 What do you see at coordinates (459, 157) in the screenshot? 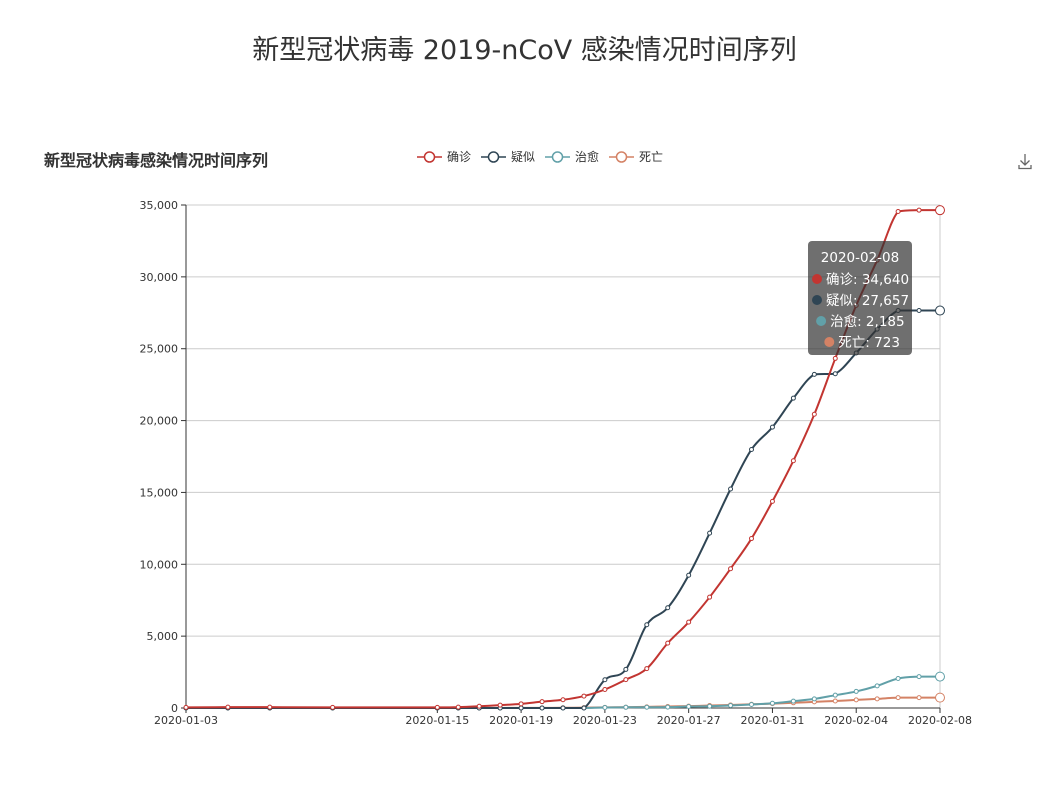
I see `legend-label: 确诊` at bounding box center [459, 157].